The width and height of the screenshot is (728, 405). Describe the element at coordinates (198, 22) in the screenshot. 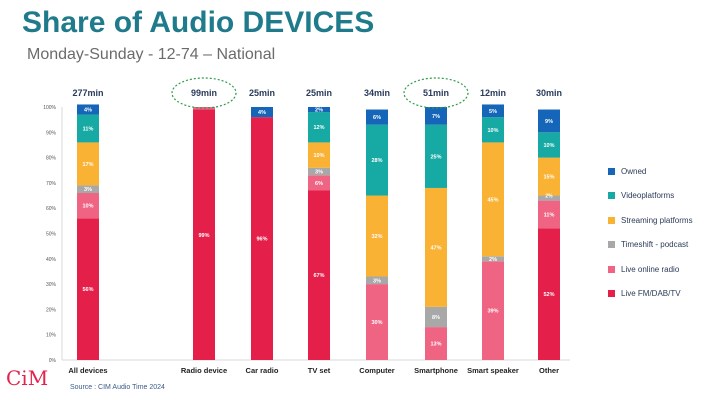

I see `page-title: Share of Audio DEVICES` at that location.